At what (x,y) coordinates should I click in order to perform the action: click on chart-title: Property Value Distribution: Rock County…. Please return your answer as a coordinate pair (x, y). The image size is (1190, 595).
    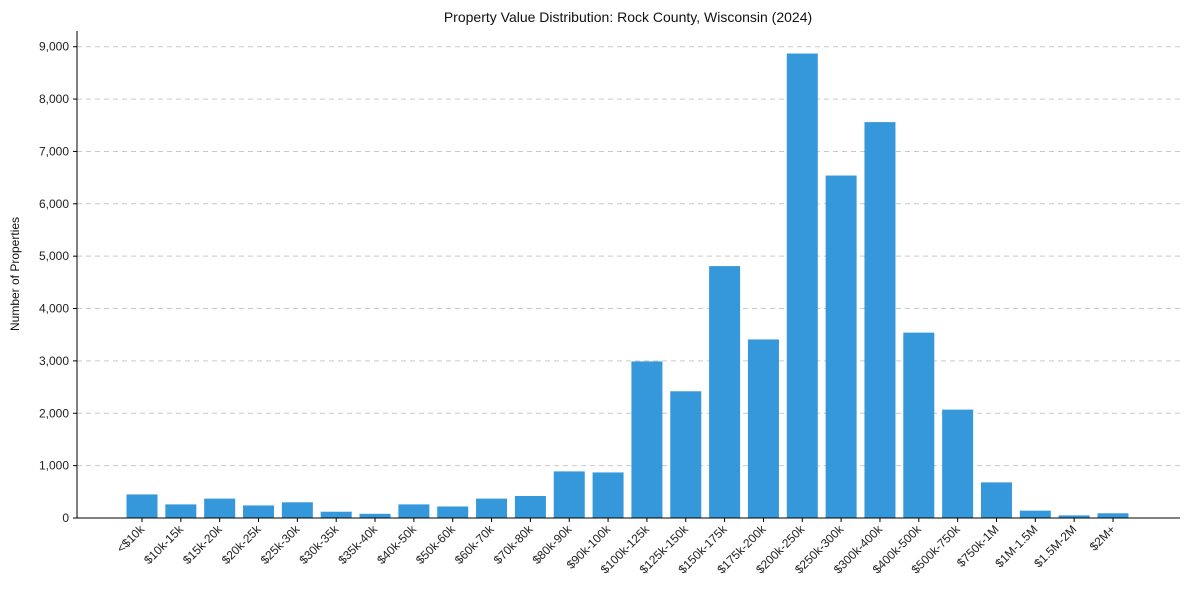
    Looking at the image, I should click on (628, 17).